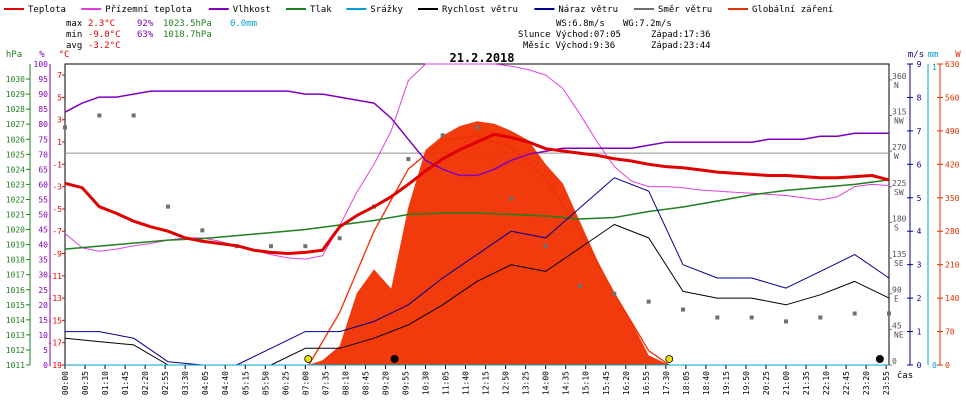  What do you see at coordinates (15, 79) in the screenshot?
I see `pressure-tick-label: 1030` at bounding box center [15, 79].